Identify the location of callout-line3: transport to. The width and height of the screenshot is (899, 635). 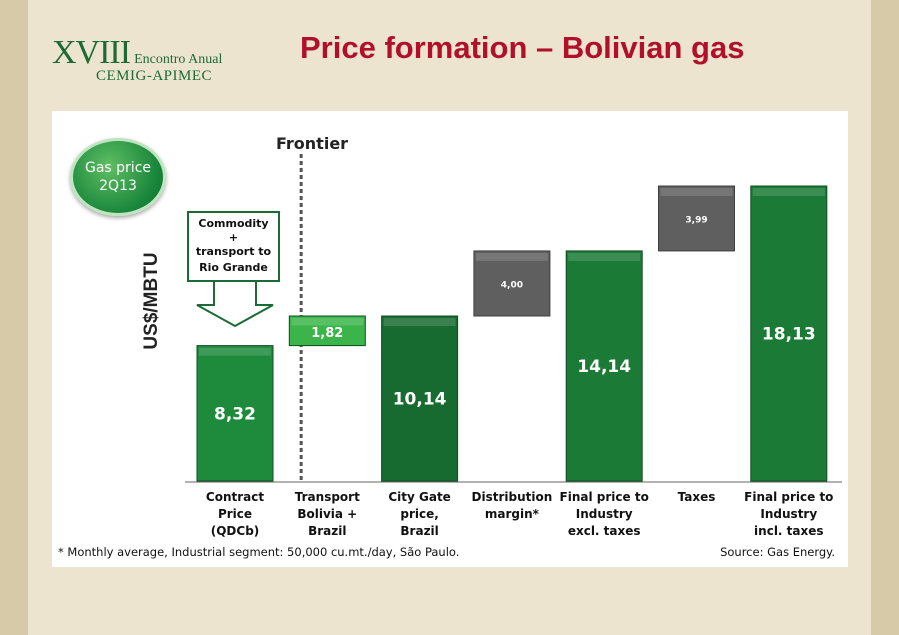
(233, 251).